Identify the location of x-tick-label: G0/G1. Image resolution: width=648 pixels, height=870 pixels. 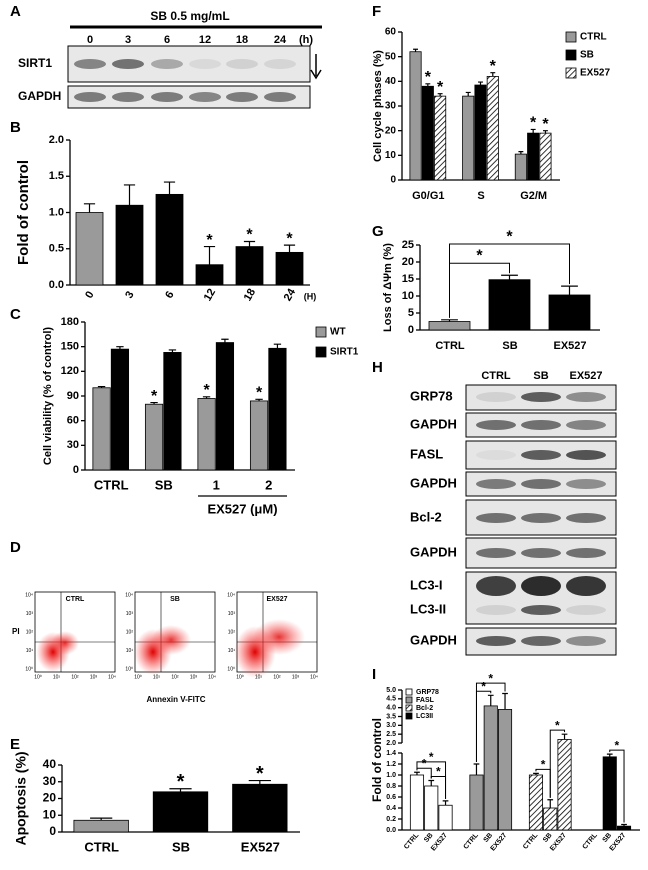
(428, 196).